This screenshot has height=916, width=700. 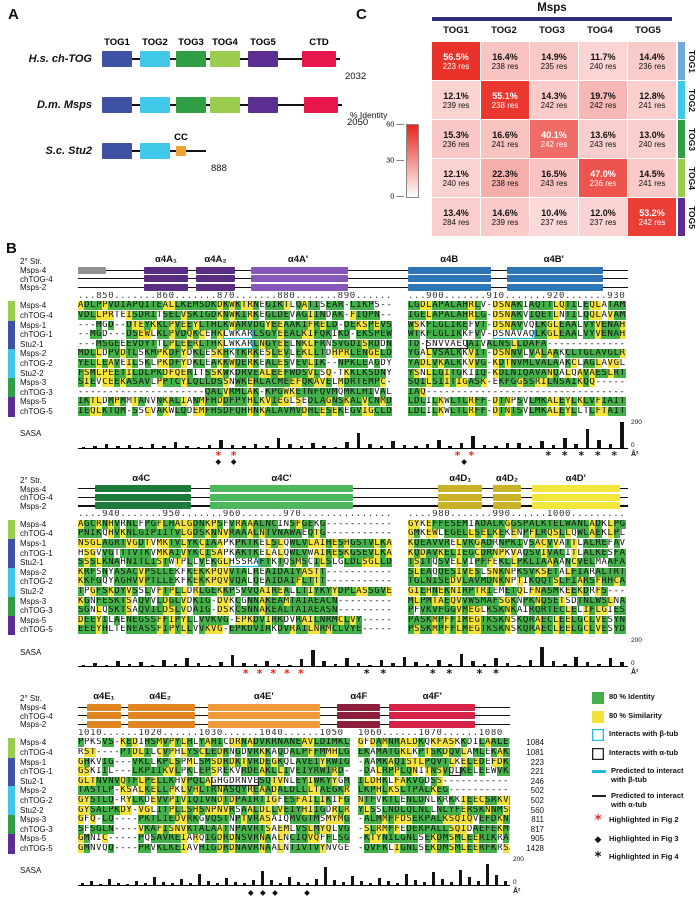 What do you see at coordinates (517, 335) in the screenshot?
I see `sequence-seg2: WTKFLGLIKKFVV-DSNAVAQLKGLEAALVYVENAH` at bounding box center [517, 335].